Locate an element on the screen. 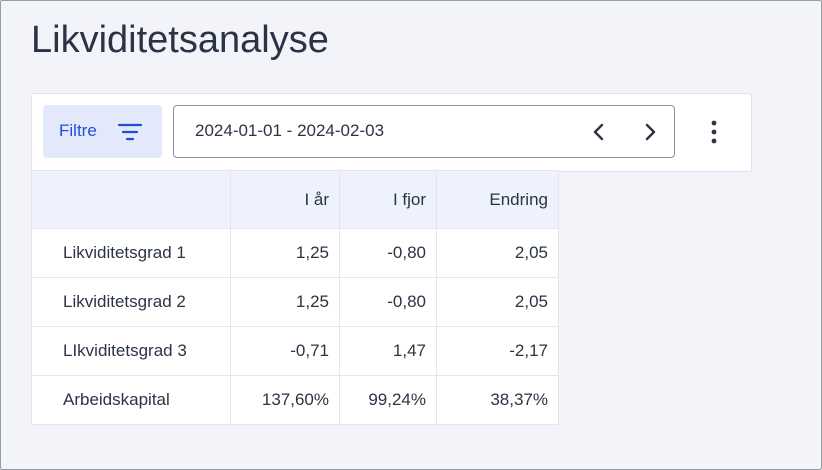  table-row: LIkviditetsgrad 3 -0,71 1,47 -2,17 is located at coordinates (295, 351).